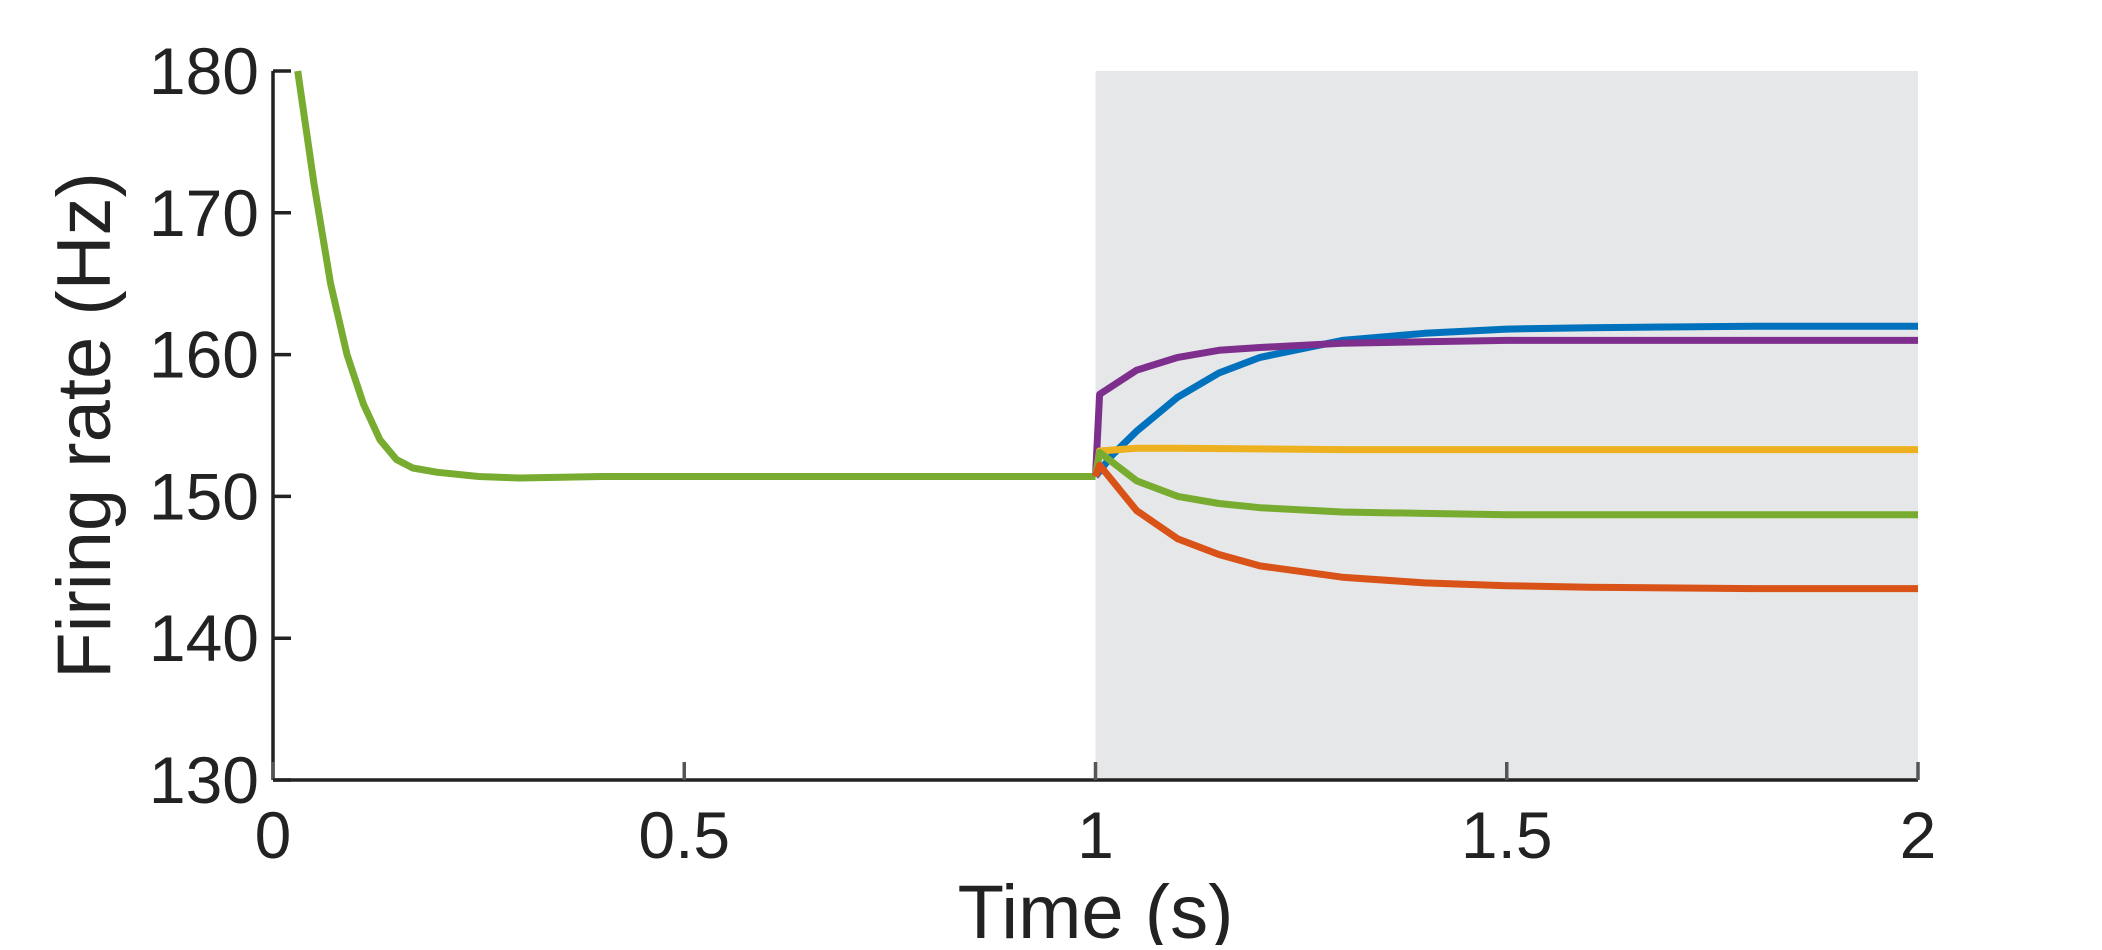  I want to click on y-tick-label: 170, so click(204, 213).